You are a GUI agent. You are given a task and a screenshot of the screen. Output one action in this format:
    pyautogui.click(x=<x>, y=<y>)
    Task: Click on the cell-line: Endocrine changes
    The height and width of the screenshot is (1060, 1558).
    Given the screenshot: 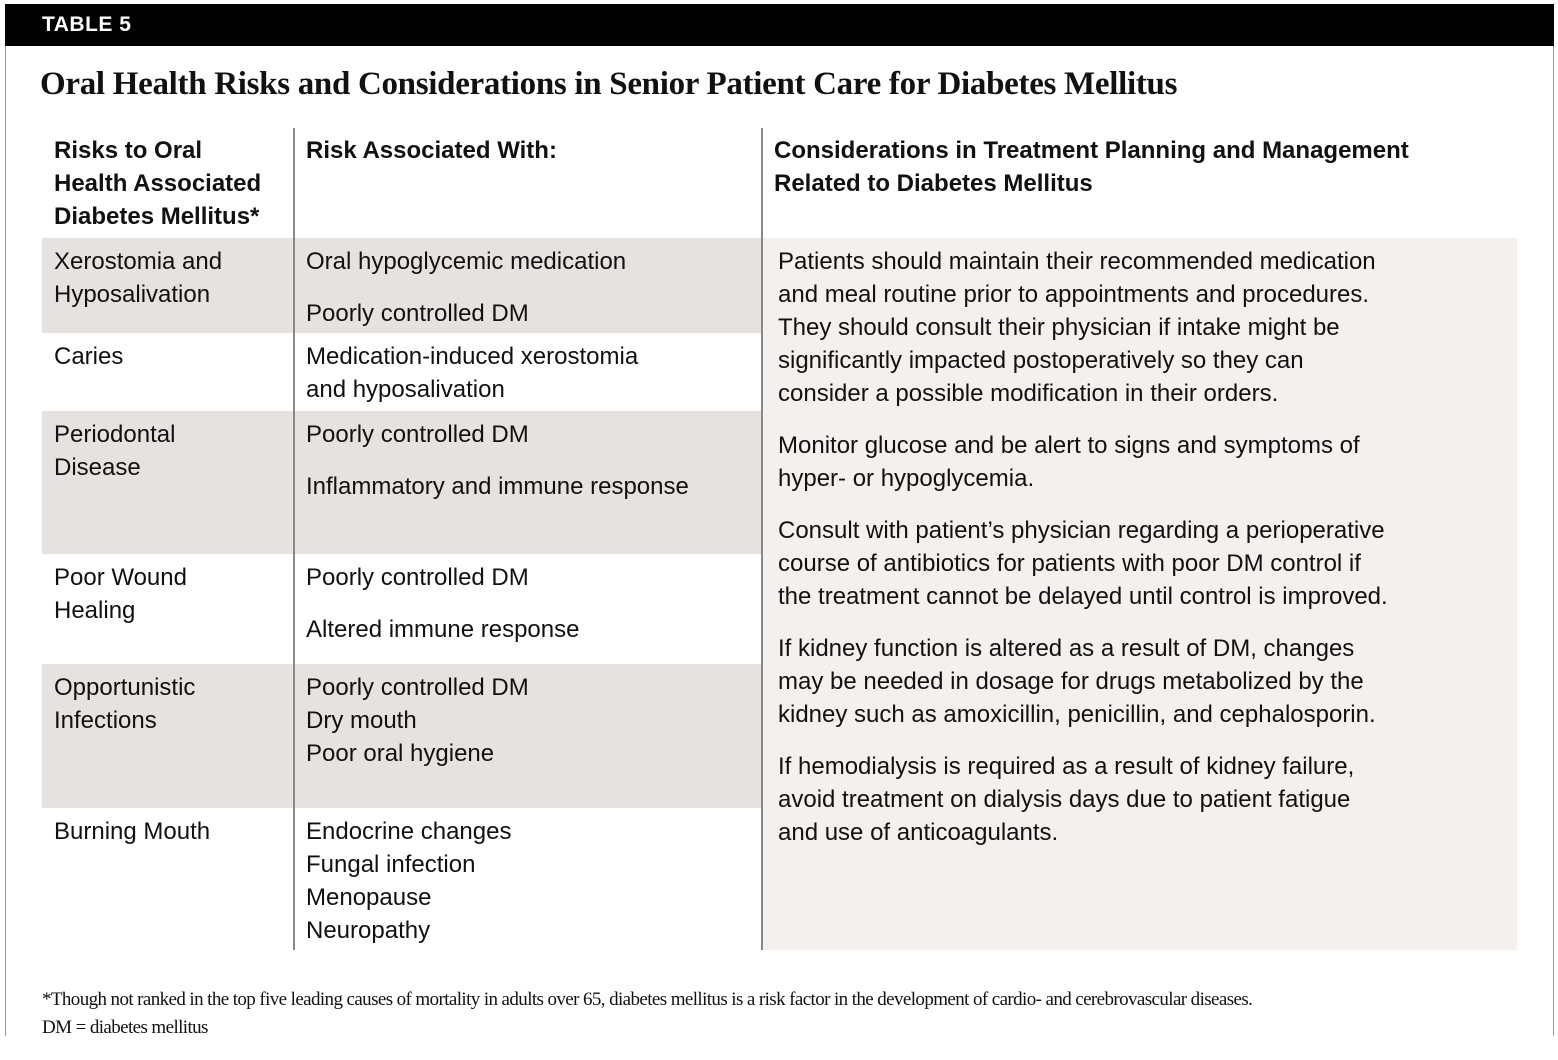 What is the action you would take?
    pyautogui.click(x=409, y=831)
    